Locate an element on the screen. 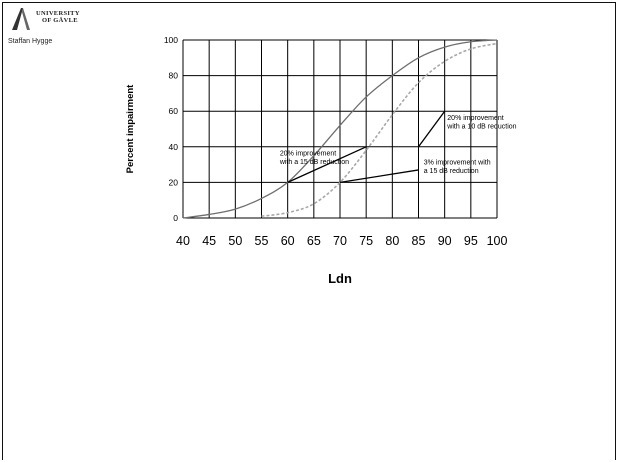  annotation-text-3: 3% improvement with a 15 dB reduction is located at coordinates (457, 168).